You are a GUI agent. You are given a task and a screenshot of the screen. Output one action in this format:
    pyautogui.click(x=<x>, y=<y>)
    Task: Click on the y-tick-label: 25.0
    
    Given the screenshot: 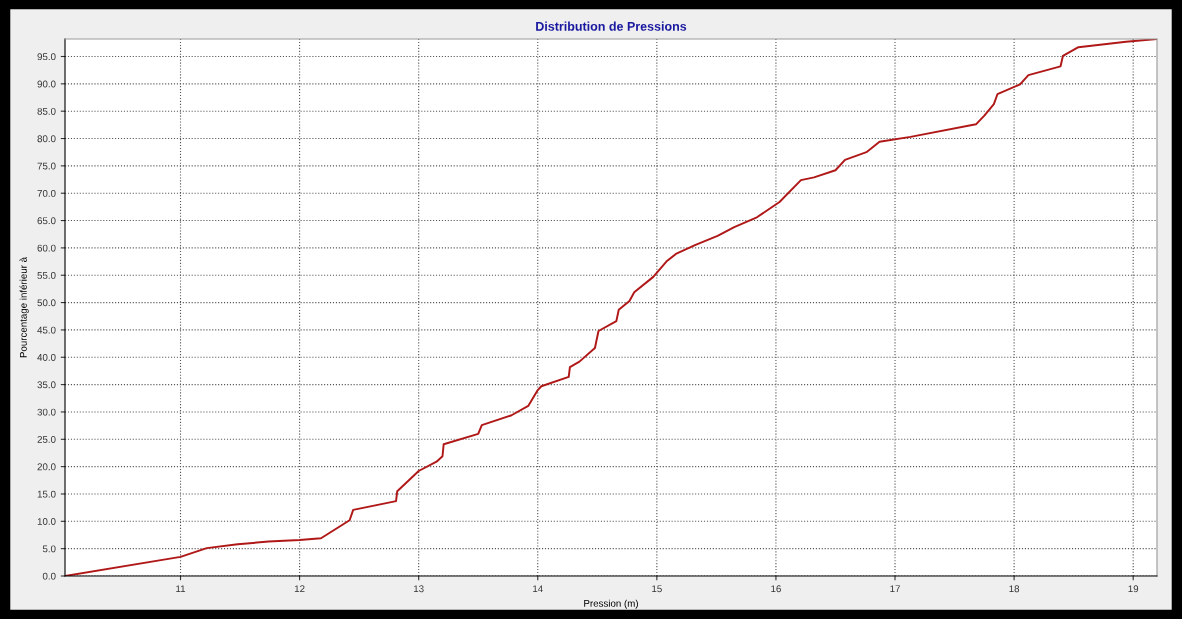 What is the action you would take?
    pyautogui.click(x=46, y=439)
    